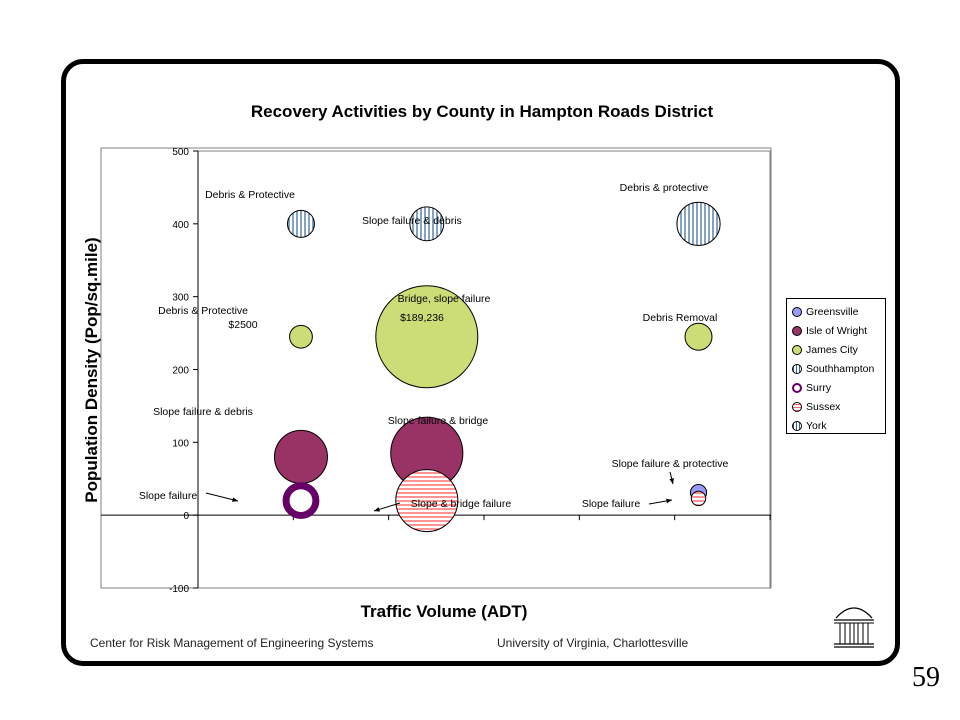 This screenshot has height=720, width=960. I want to click on legend-item: Sussex, so click(838, 406).